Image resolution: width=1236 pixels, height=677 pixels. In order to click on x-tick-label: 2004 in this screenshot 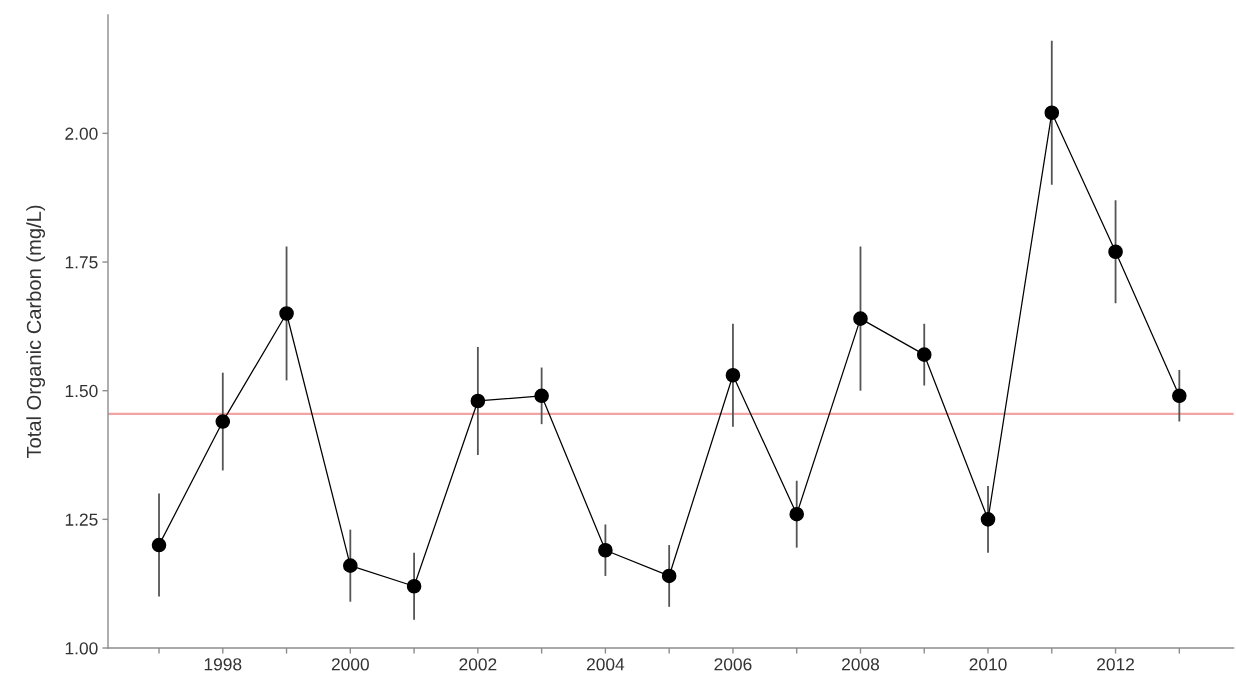, I will do `click(605, 664)`.